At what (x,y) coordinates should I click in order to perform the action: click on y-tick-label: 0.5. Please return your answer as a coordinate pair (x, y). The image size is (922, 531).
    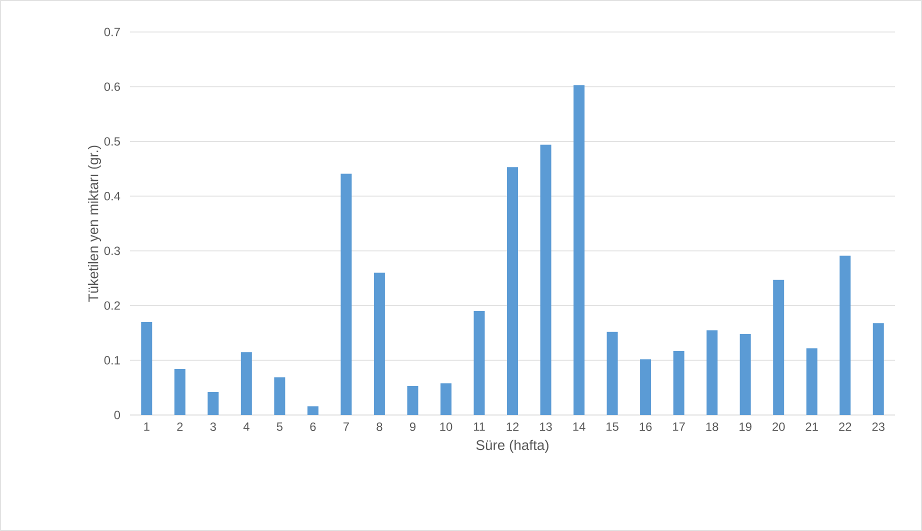
    Looking at the image, I should click on (112, 141).